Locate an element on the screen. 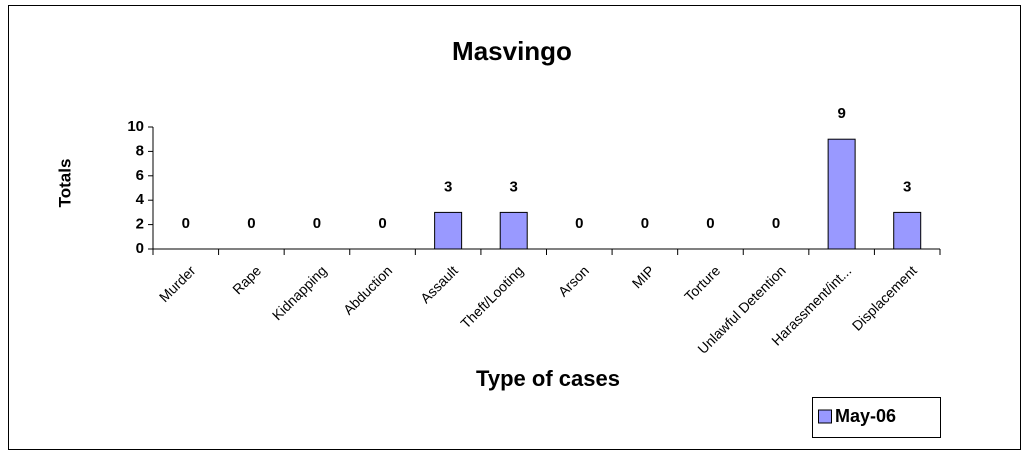 The width and height of the screenshot is (1029, 456). chart-title: Masvingo is located at coordinates (512, 51).